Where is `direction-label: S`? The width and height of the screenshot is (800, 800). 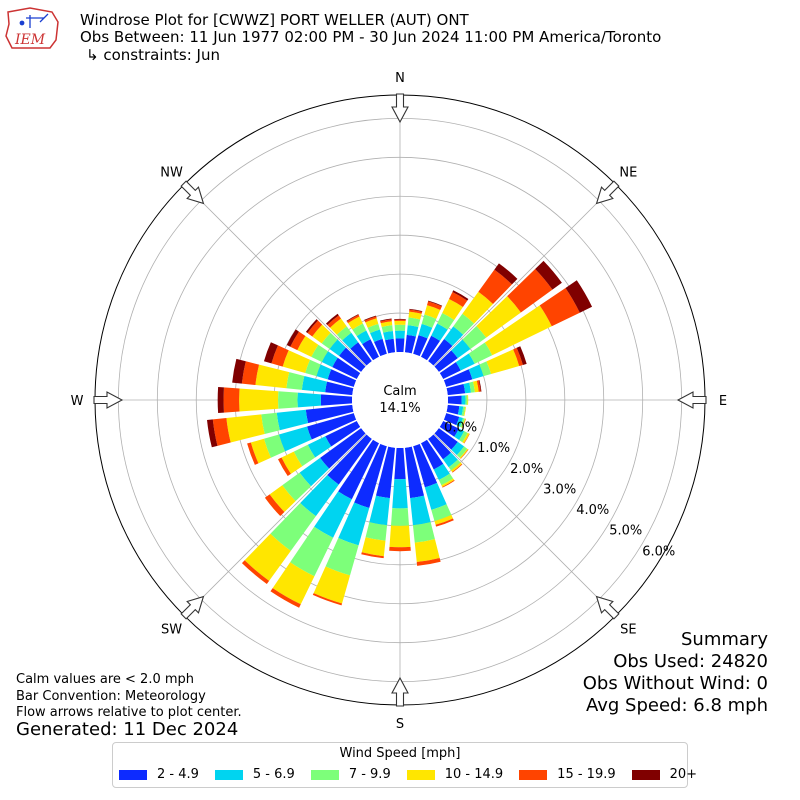
direction-label: S is located at coordinates (400, 724).